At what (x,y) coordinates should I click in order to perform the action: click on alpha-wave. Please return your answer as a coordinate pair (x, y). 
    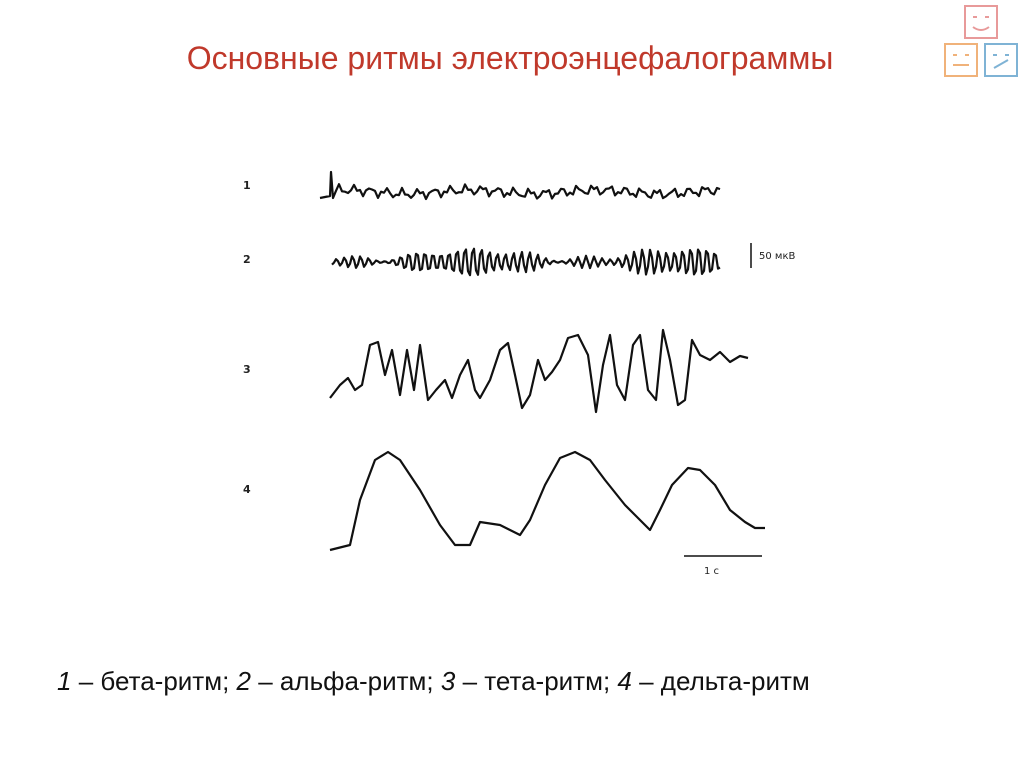
    Looking at the image, I should click on (526, 262).